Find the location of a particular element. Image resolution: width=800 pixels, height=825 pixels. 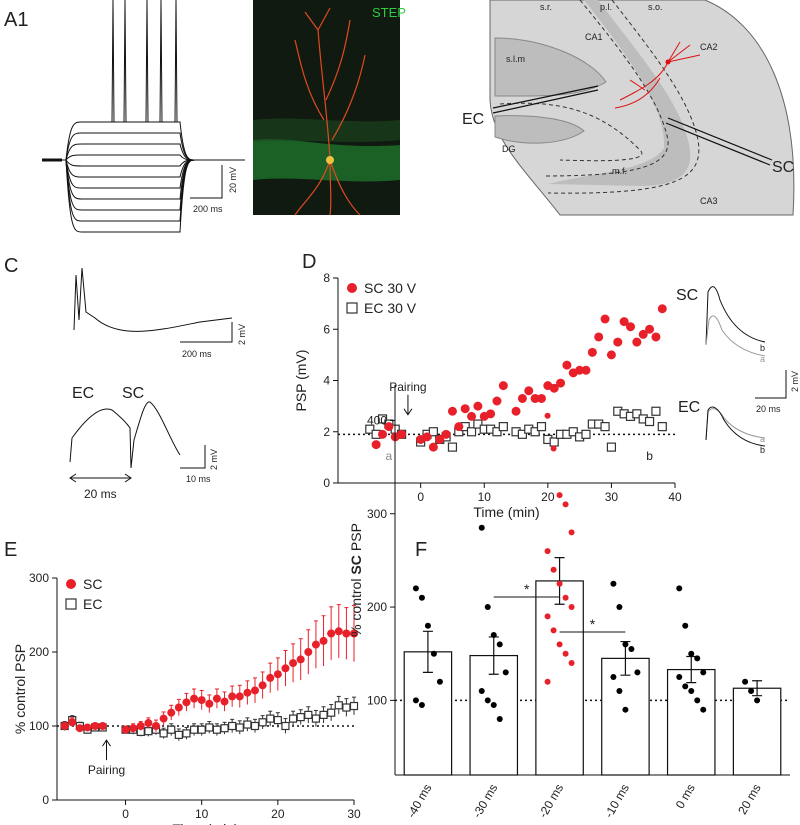

y-tick-label: 6 is located at coordinates (326, 329).